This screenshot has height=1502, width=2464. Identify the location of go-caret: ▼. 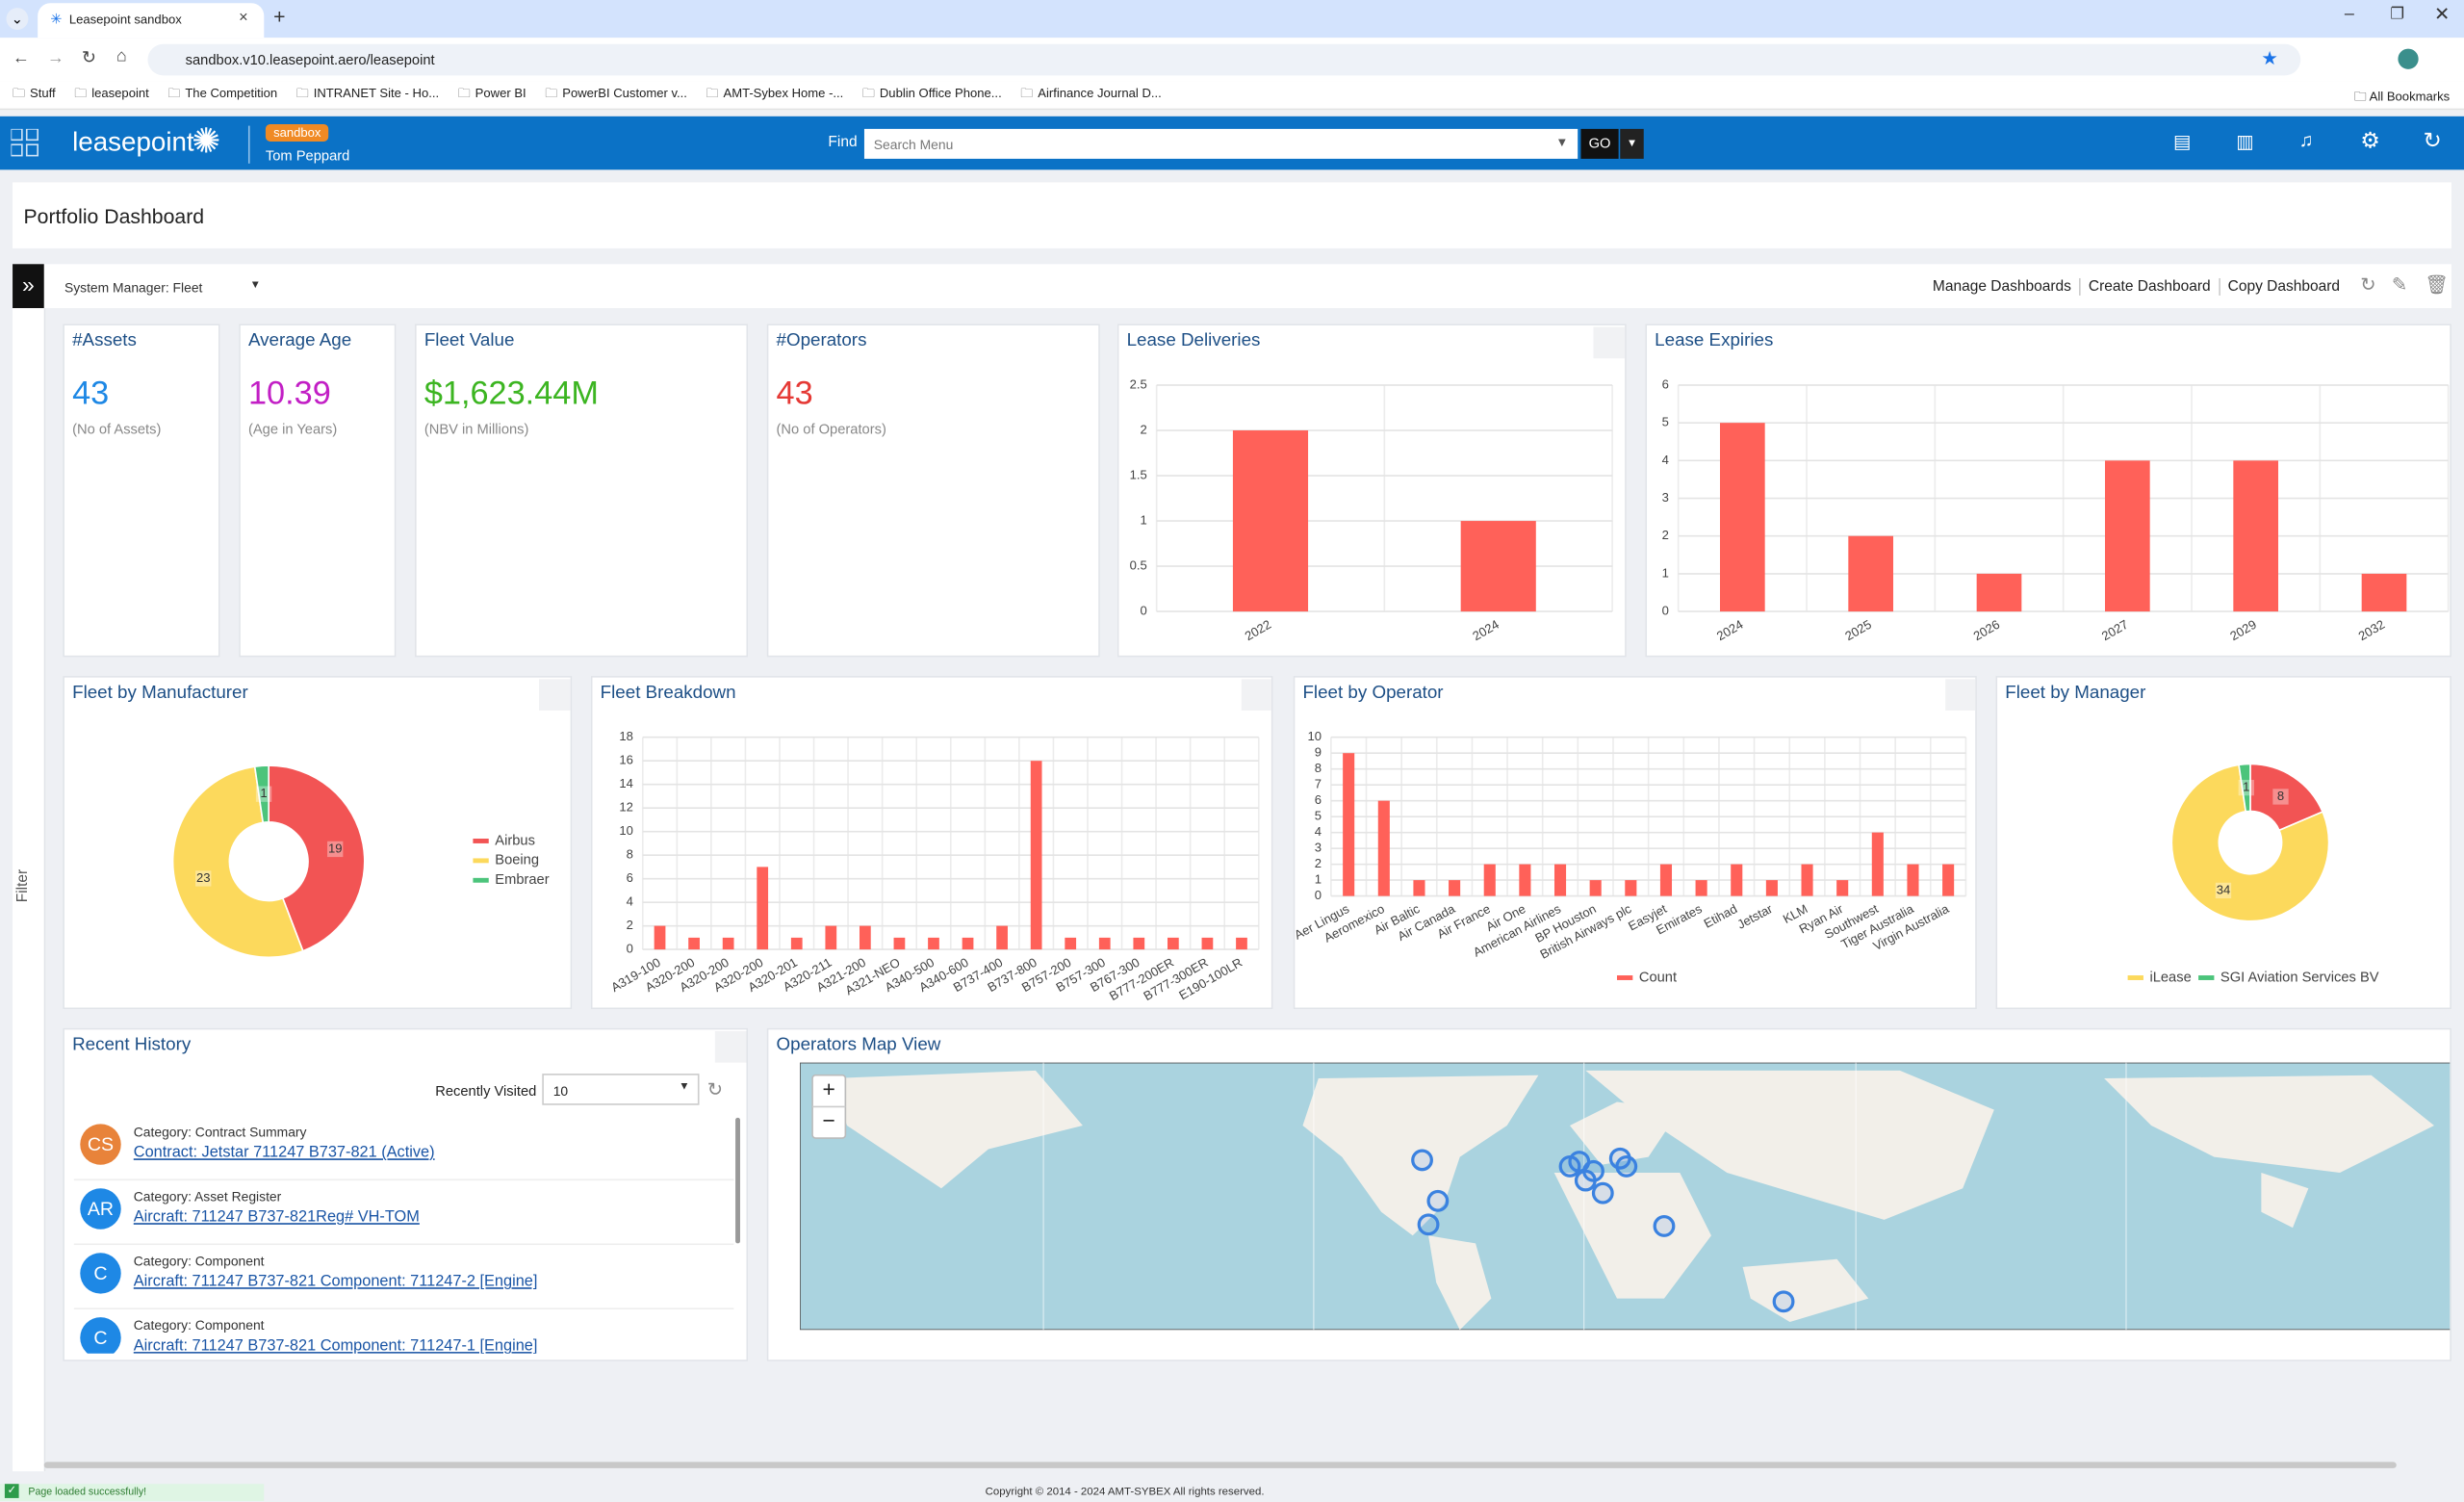
(1632, 143).